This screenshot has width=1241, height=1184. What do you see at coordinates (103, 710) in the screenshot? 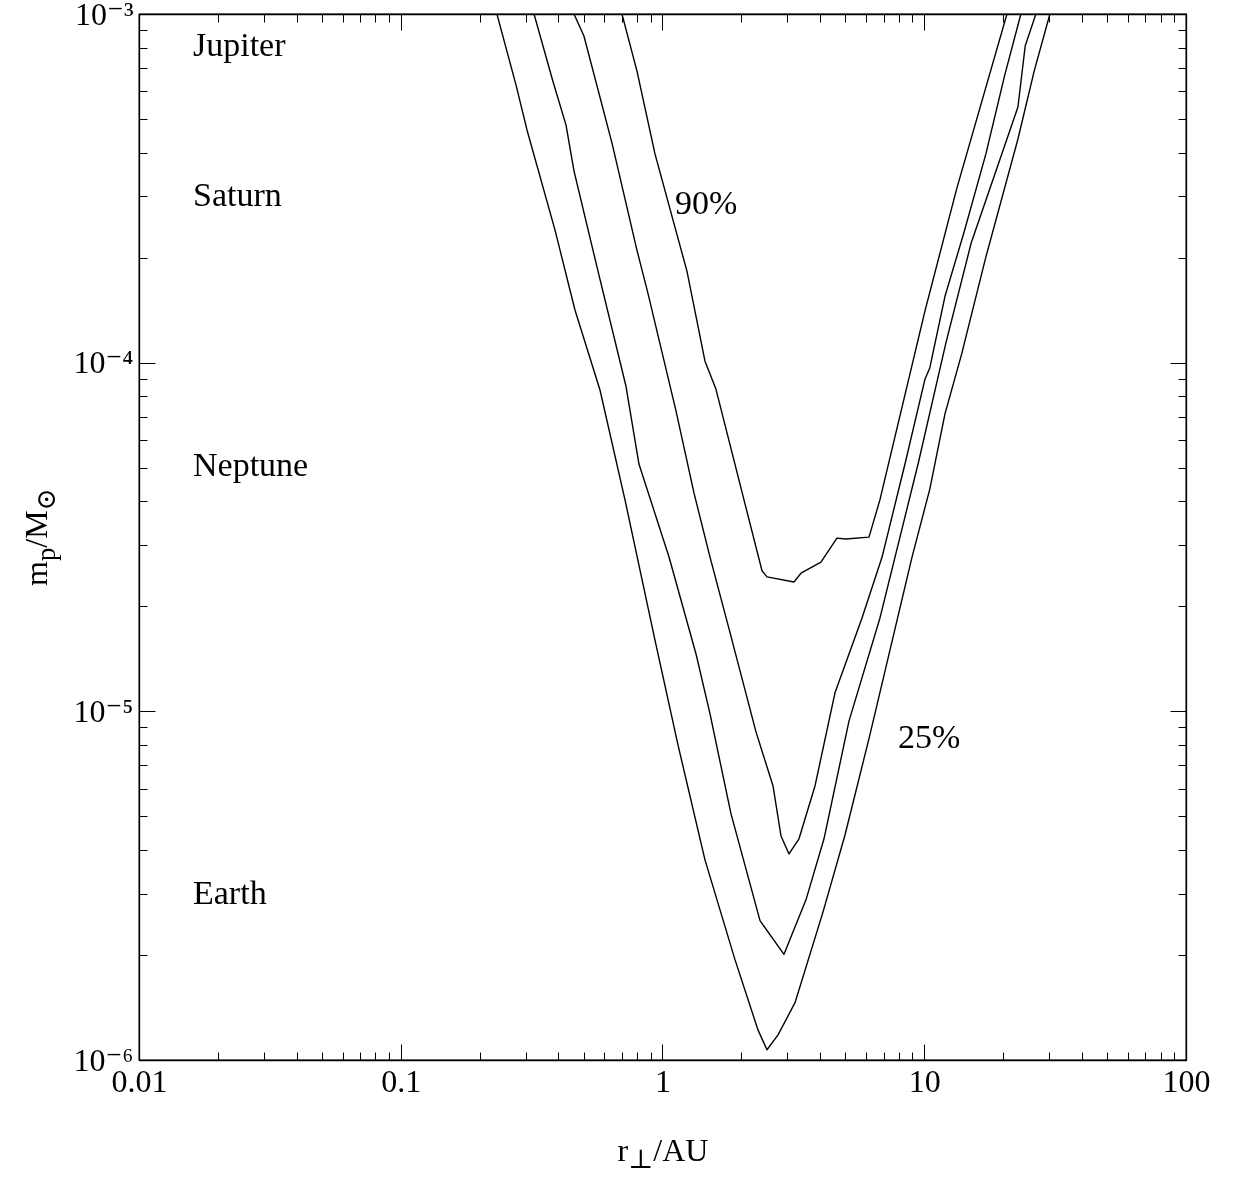
I see `y-tick-label: 10⁻⁵` at bounding box center [103, 710].